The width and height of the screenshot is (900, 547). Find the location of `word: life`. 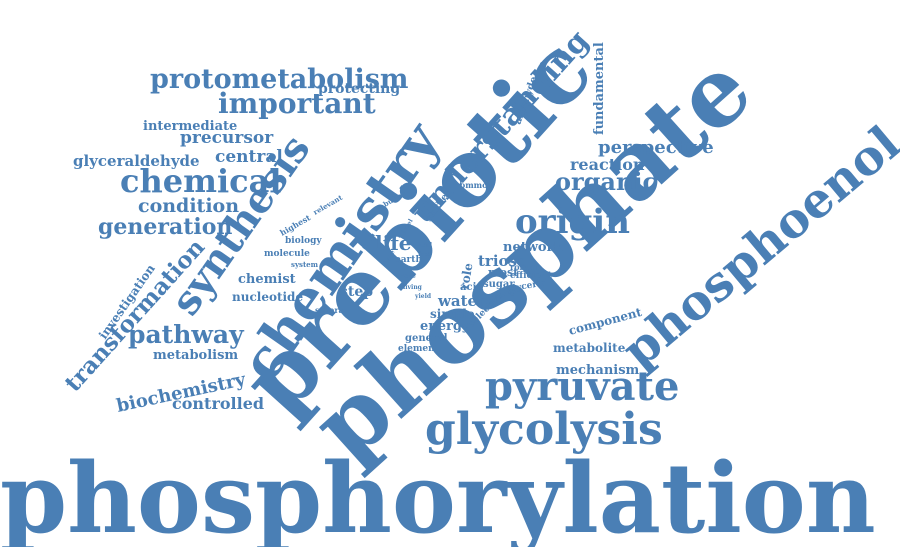

word: life is located at coordinates (393, 243).